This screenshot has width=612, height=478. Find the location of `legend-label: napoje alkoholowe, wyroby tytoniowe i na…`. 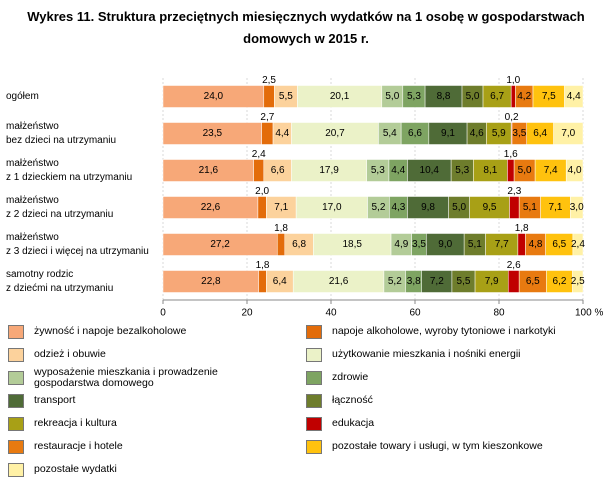

legend-label: napoje alkoholowe, wyroby tytoniowe i na… is located at coordinates (444, 331).